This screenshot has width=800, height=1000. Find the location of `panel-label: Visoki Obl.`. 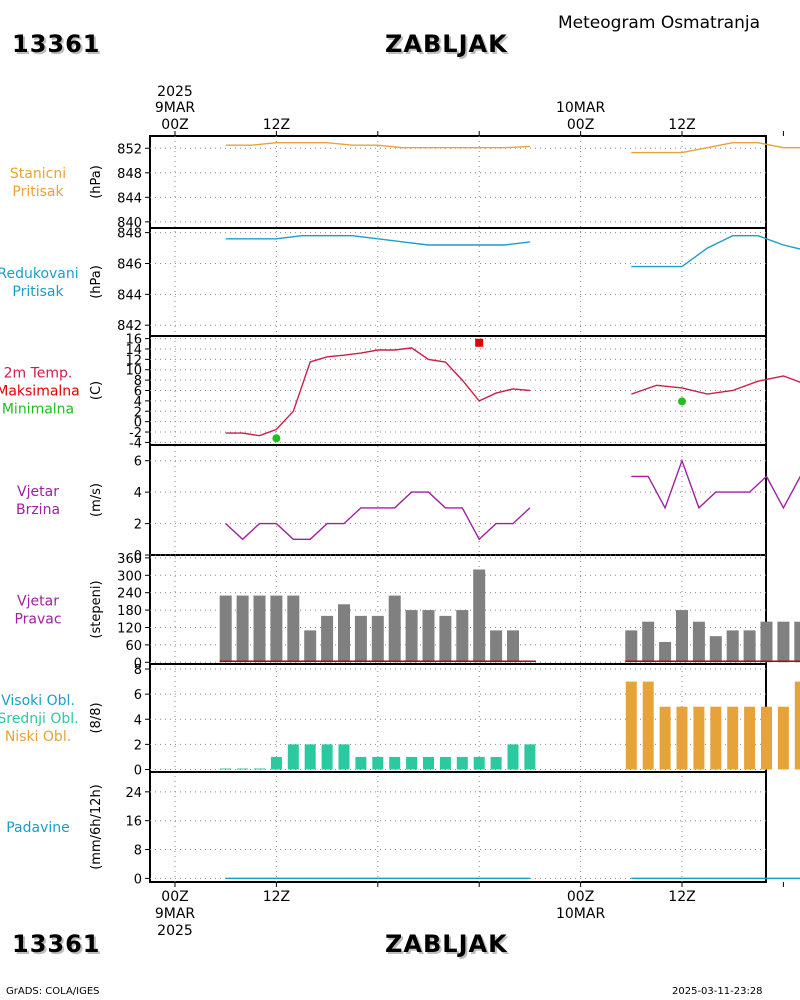

panel-label: Visoki Obl. is located at coordinates (38, 701).